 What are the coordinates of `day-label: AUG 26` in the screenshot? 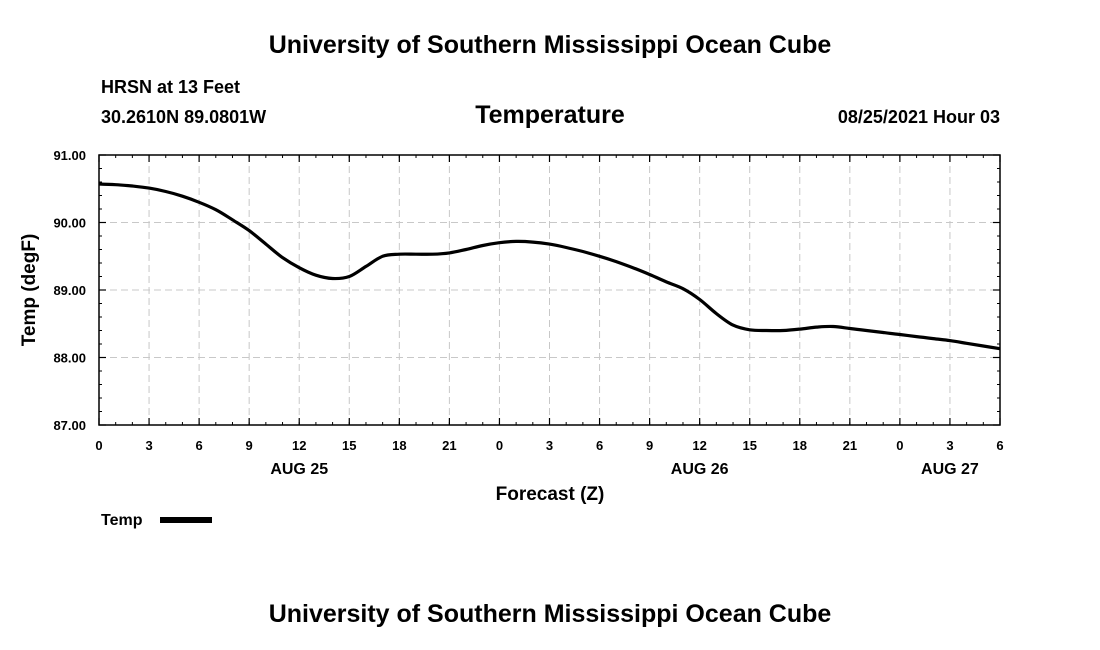 It's located at (700, 469).